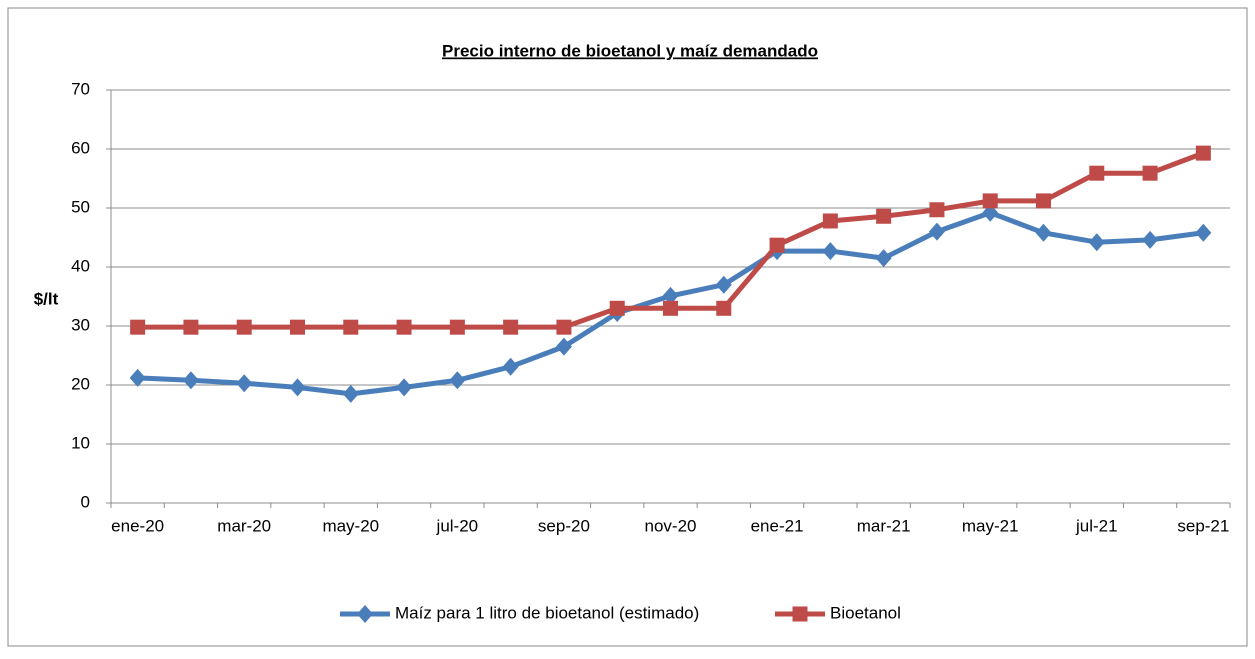 This screenshot has height=659, width=1255. What do you see at coordinates (80, 88) in the screenshot?
I see `y-tick-label: 70` at bounding box center [80, 88].